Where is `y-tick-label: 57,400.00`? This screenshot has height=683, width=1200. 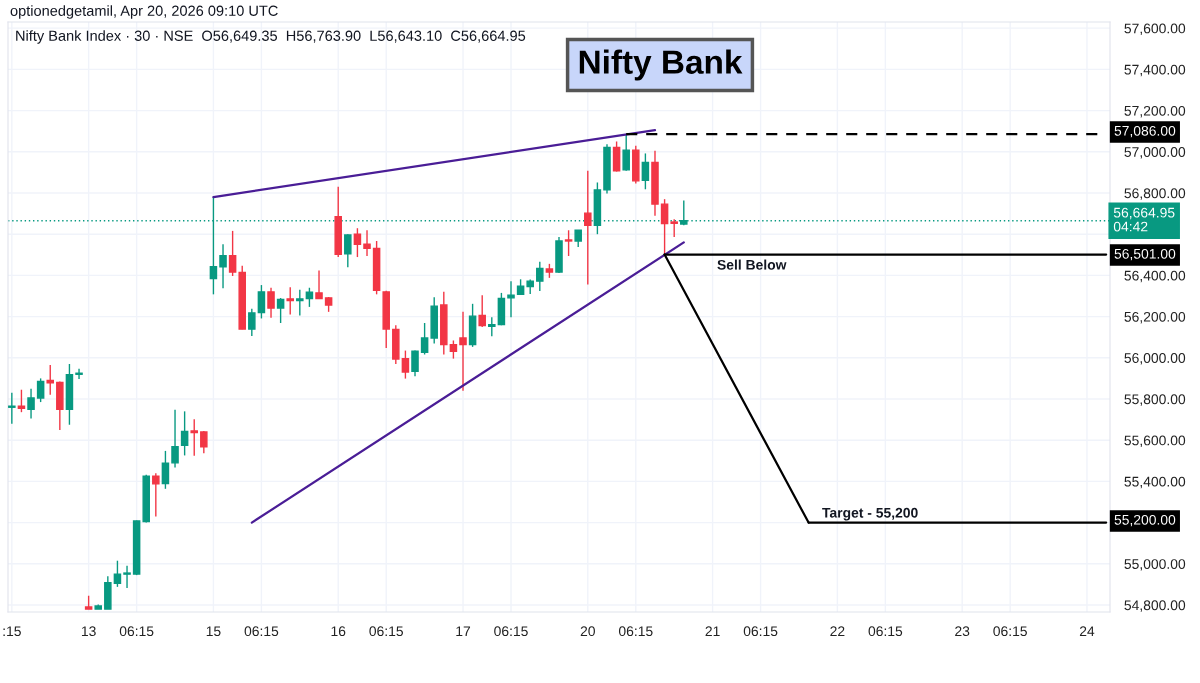 y-tick-label: 57,400.00 is located at coordinates (1155, 70).